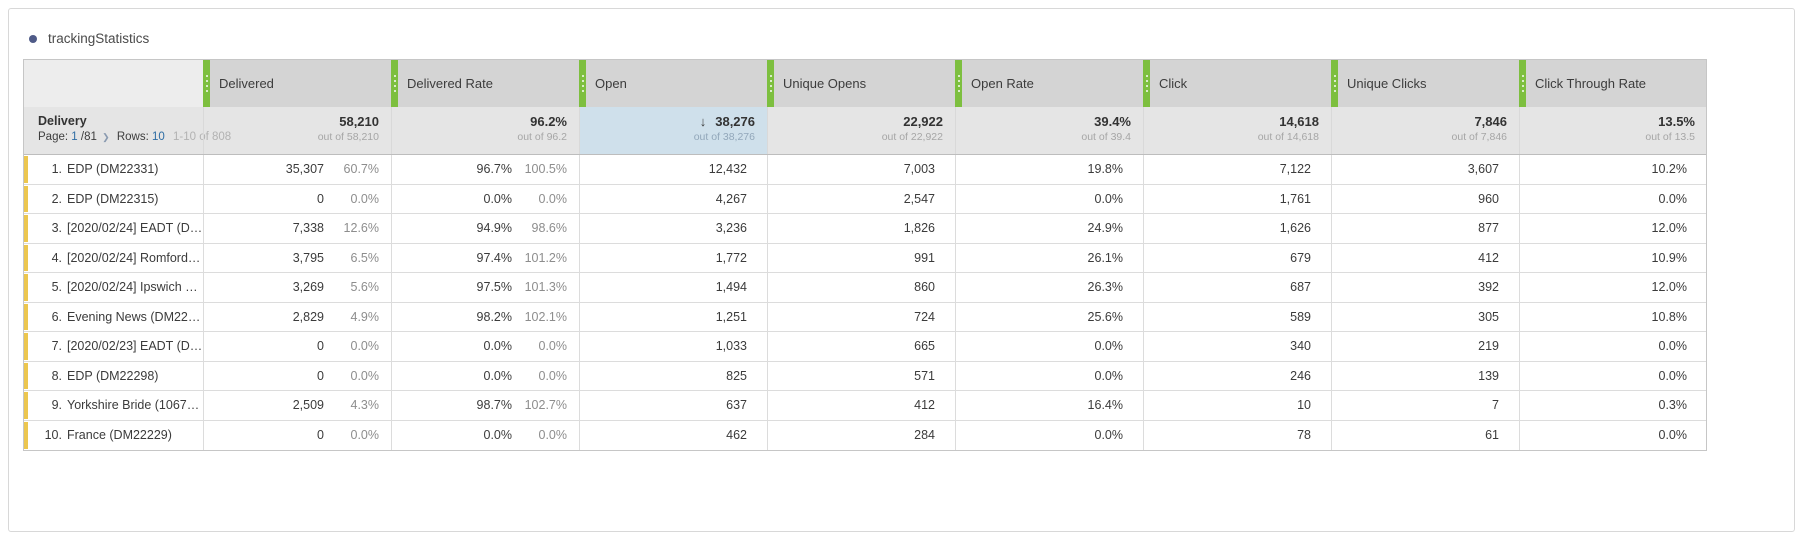 This screenshot has height=540, width=1803. What do you see at coordinates (113, 376) in the screenshot?
I see `row-label-cell: 8. EDP (DM22298)` at bounding box center [113, 376].